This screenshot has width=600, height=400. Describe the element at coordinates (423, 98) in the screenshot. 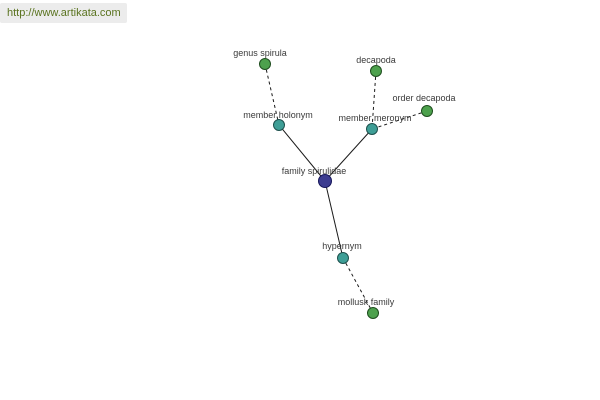

I see `node-label-order-decapoda: order decapoda` at that location.